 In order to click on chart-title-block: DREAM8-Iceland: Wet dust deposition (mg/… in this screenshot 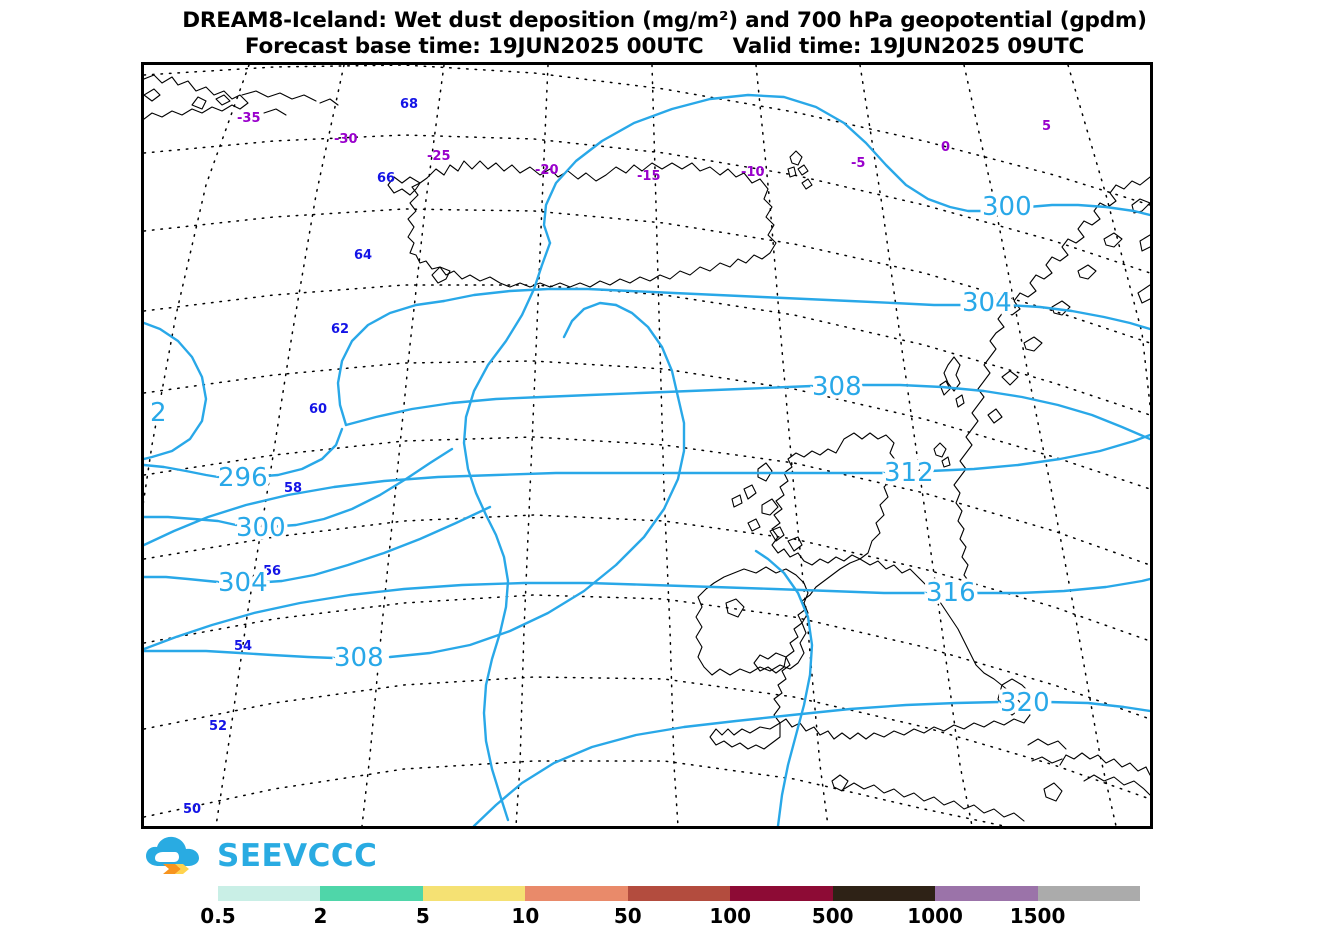, I will do `click(664, 34)`.